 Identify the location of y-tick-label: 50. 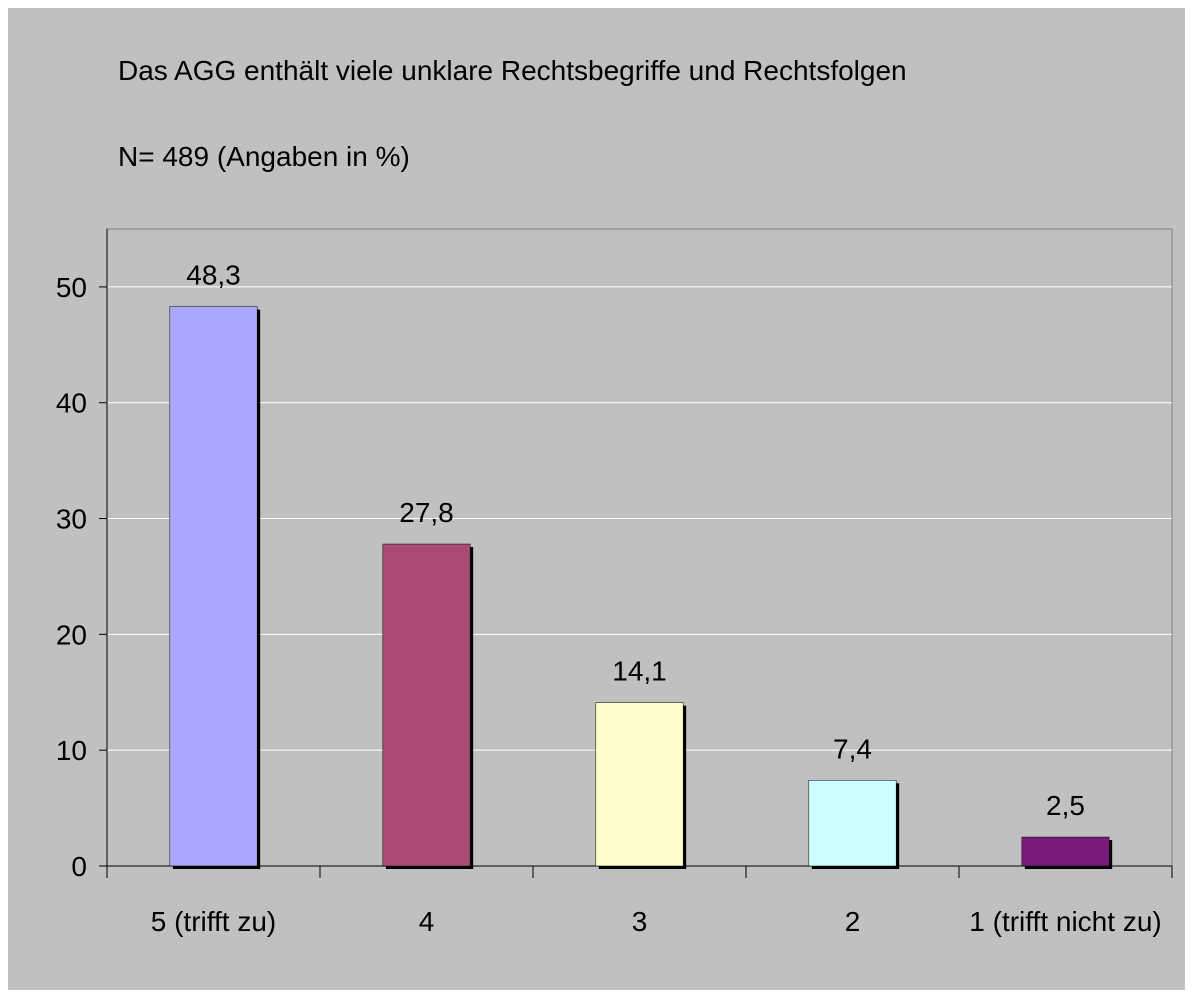
(71, 287).